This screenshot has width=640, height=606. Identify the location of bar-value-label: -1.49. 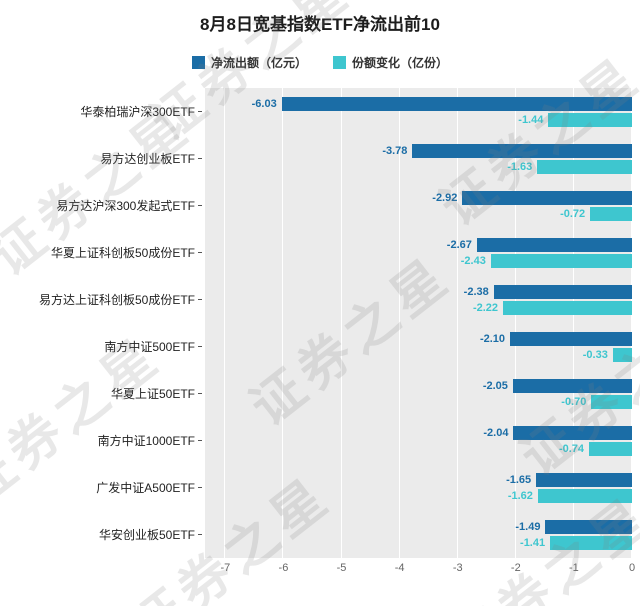
(528, 526).